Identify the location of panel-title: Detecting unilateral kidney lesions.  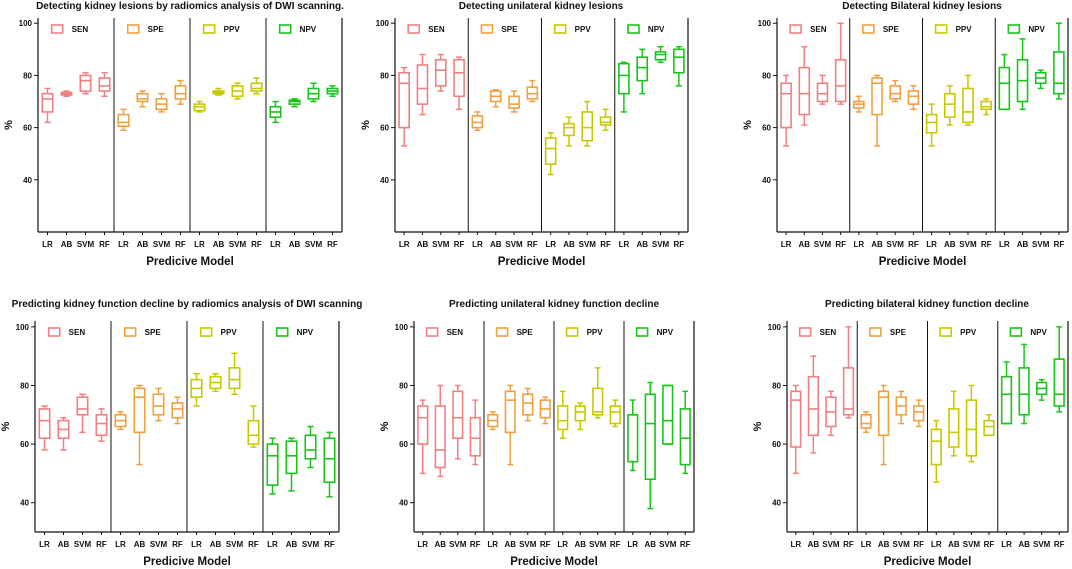
(541, 6).